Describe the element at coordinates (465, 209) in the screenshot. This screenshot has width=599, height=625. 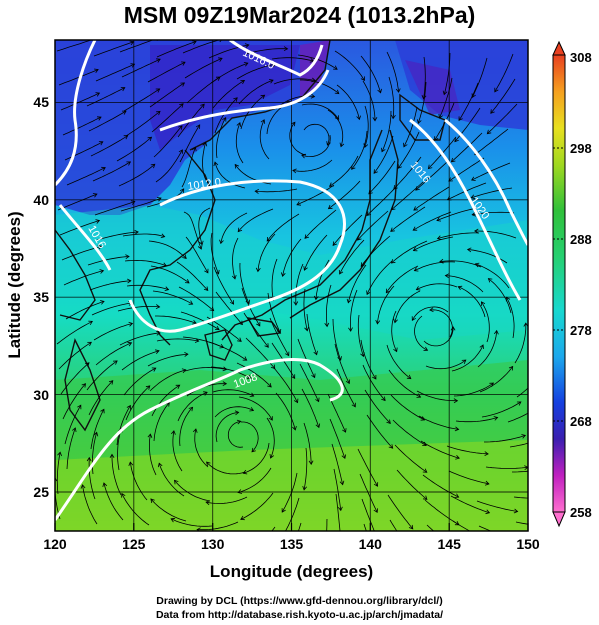
I see `isobar-1016-east` at that location.